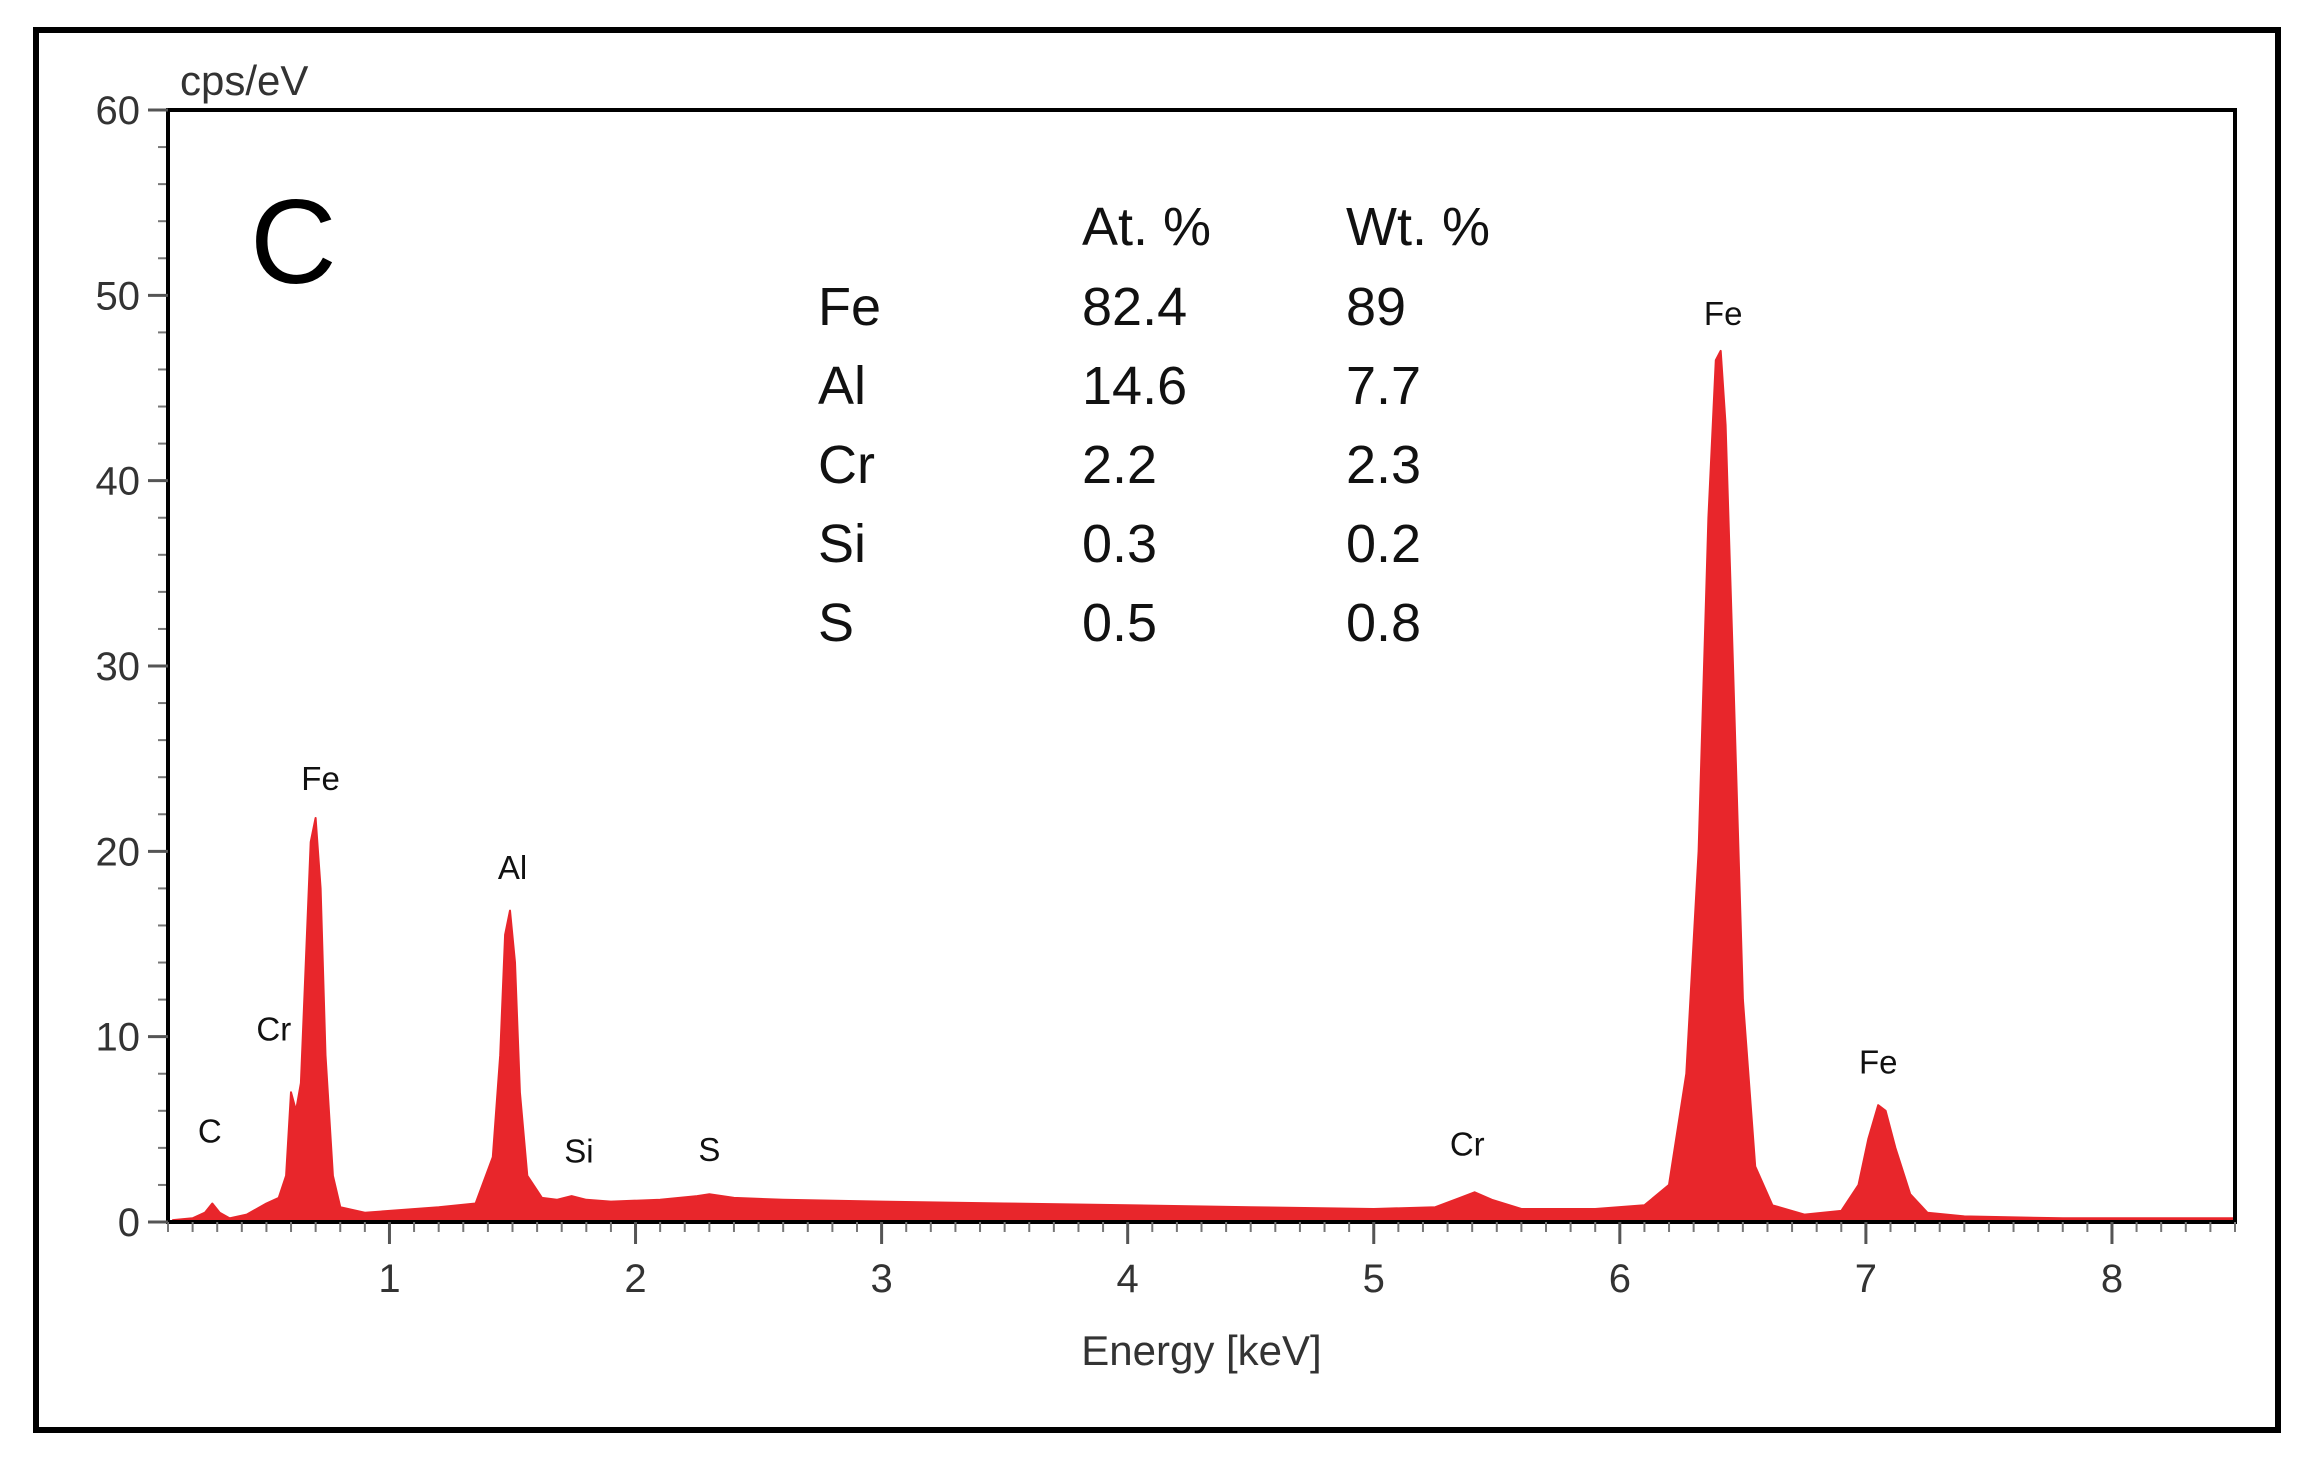  I want to click on table-element: Al, so click(842, 386).